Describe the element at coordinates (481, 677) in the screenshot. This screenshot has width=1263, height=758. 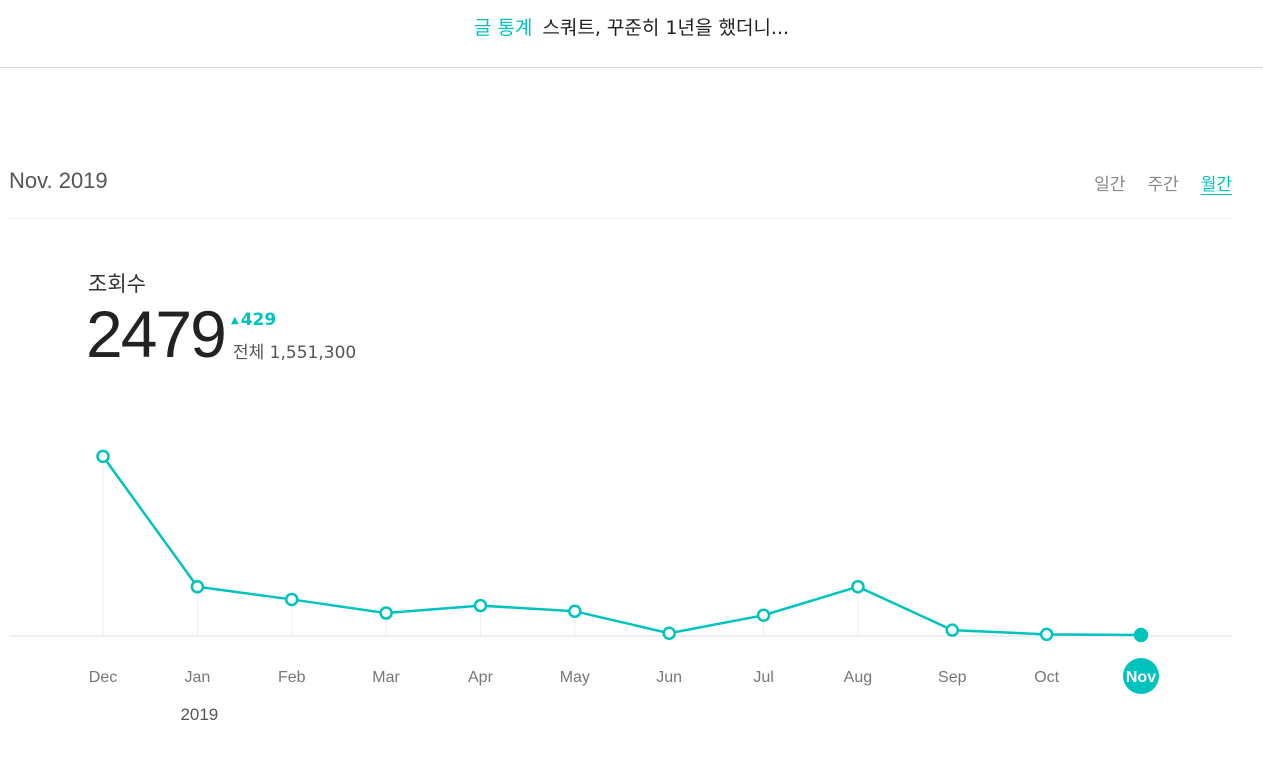
I see `x-tick-label-apr: Apr` at that location.